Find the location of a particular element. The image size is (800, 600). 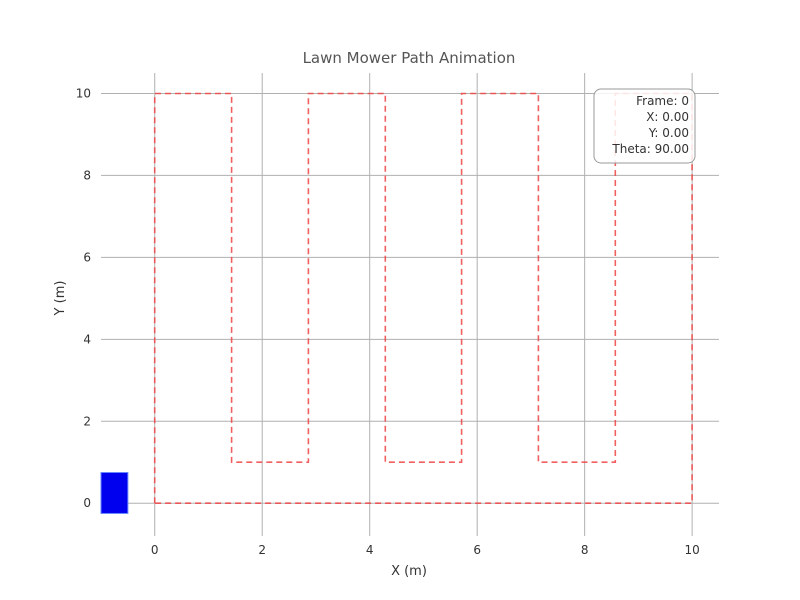

y-tick-label: 8 is located at coordinates (87, 175).